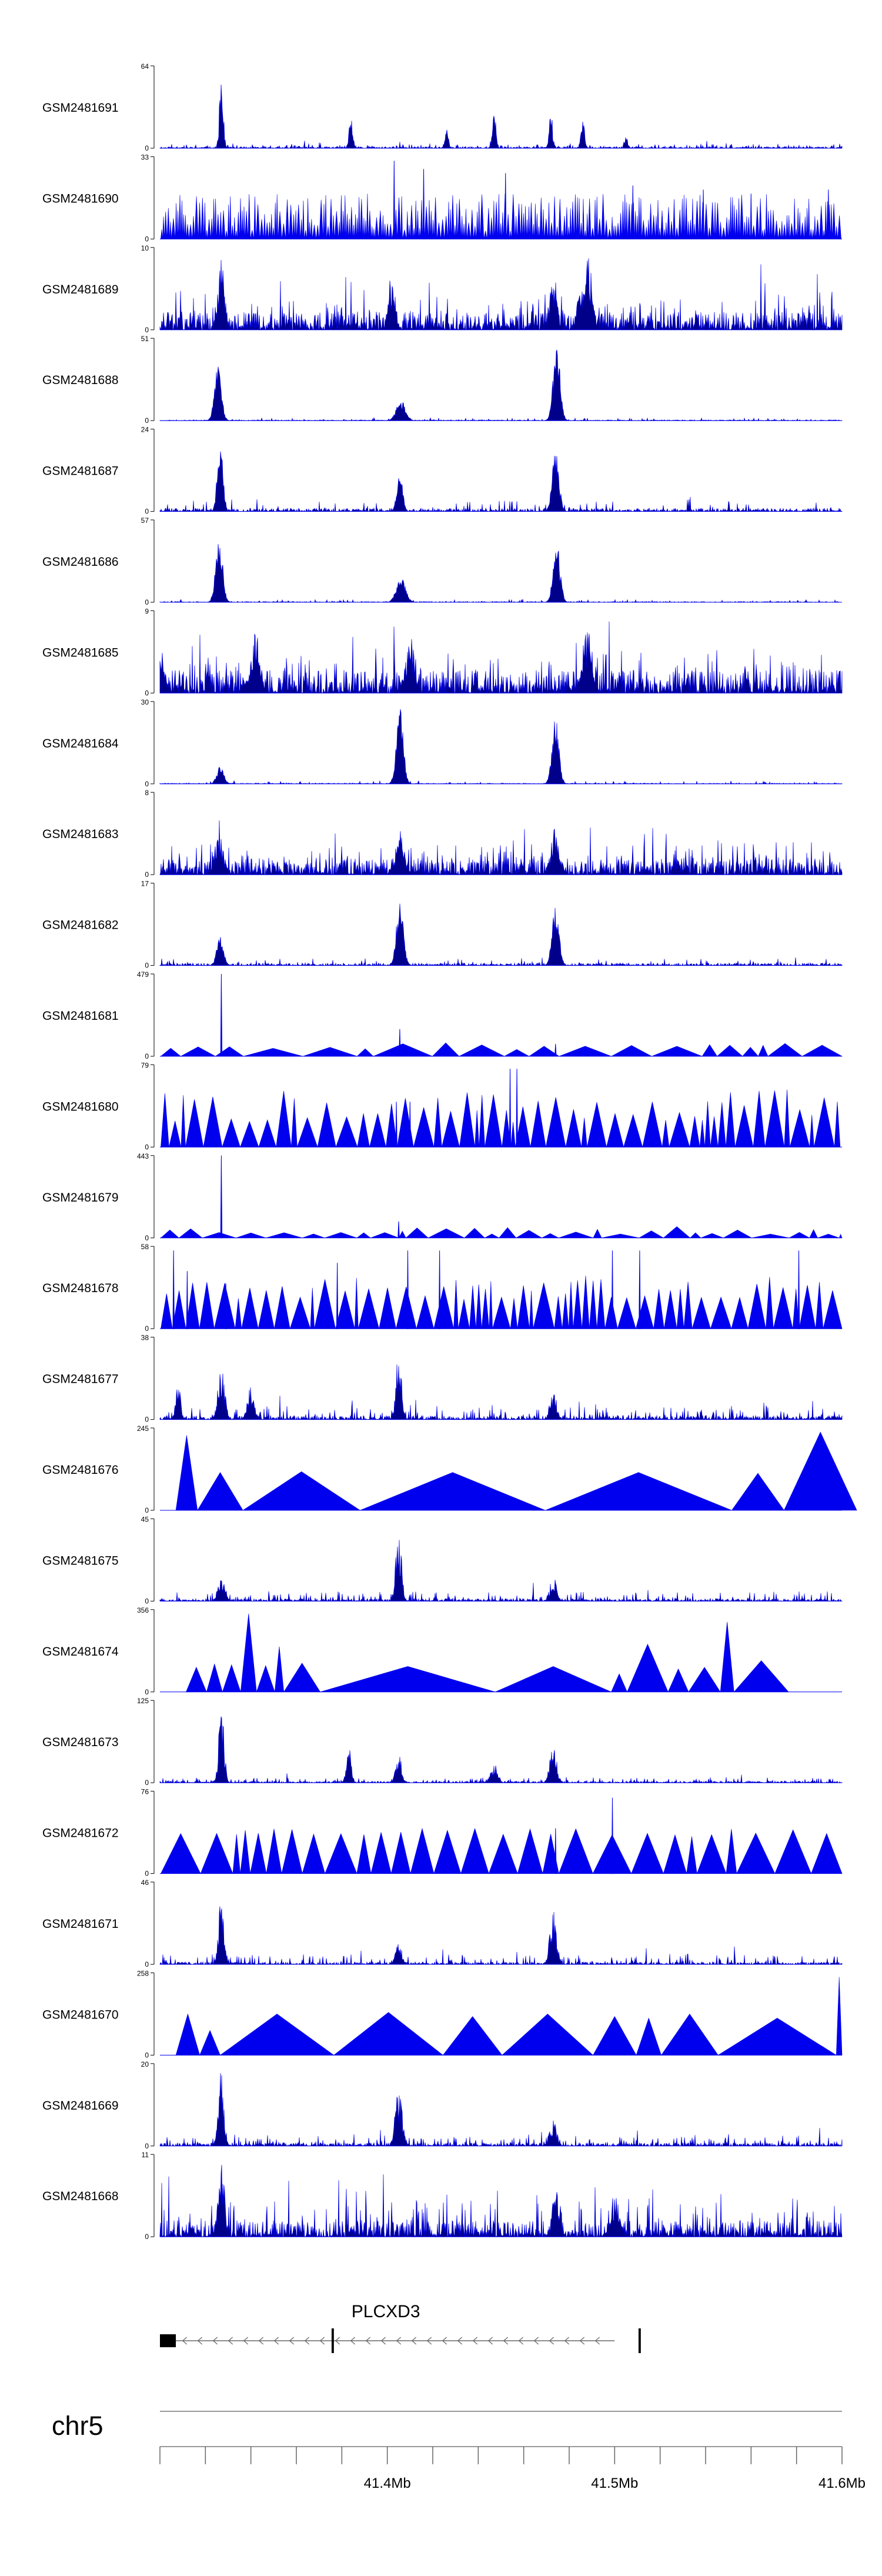 This screenshot has height=2576, width=882. What do you see at coordinates (145, 702) in the screenshot?
I see `y-max-label: 30` at bounding box center [145, 702].